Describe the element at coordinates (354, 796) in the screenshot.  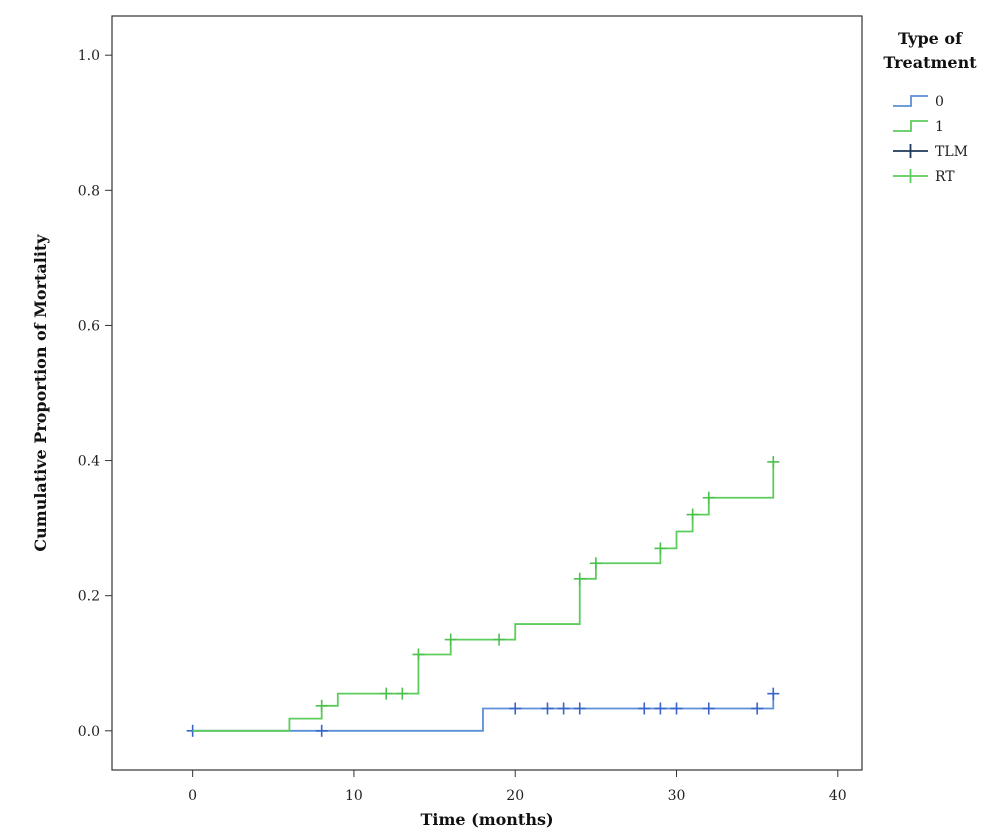
I see `x-tick-label: 10` at that location.